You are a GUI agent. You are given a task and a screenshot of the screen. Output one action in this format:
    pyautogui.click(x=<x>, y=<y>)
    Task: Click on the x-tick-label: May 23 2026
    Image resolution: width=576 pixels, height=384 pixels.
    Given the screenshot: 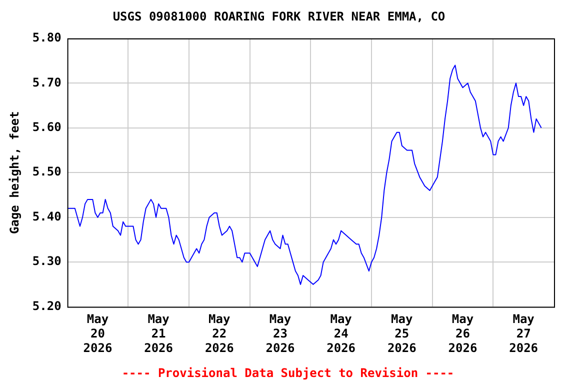 What is the action you would take?
    pyautogui.click(x=280, y=333)
    